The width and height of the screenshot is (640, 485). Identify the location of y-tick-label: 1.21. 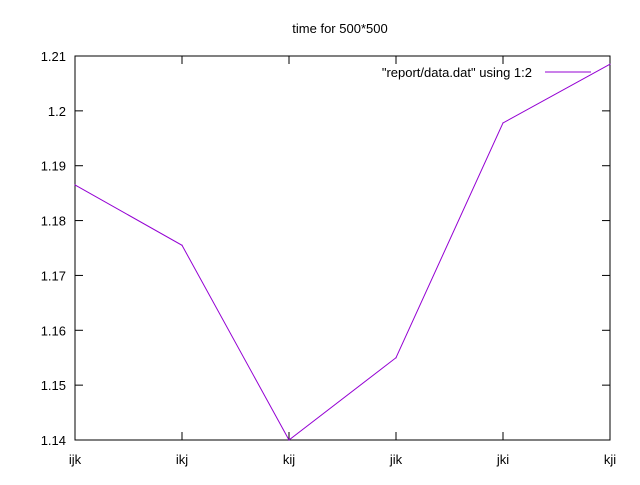
(53, 56).